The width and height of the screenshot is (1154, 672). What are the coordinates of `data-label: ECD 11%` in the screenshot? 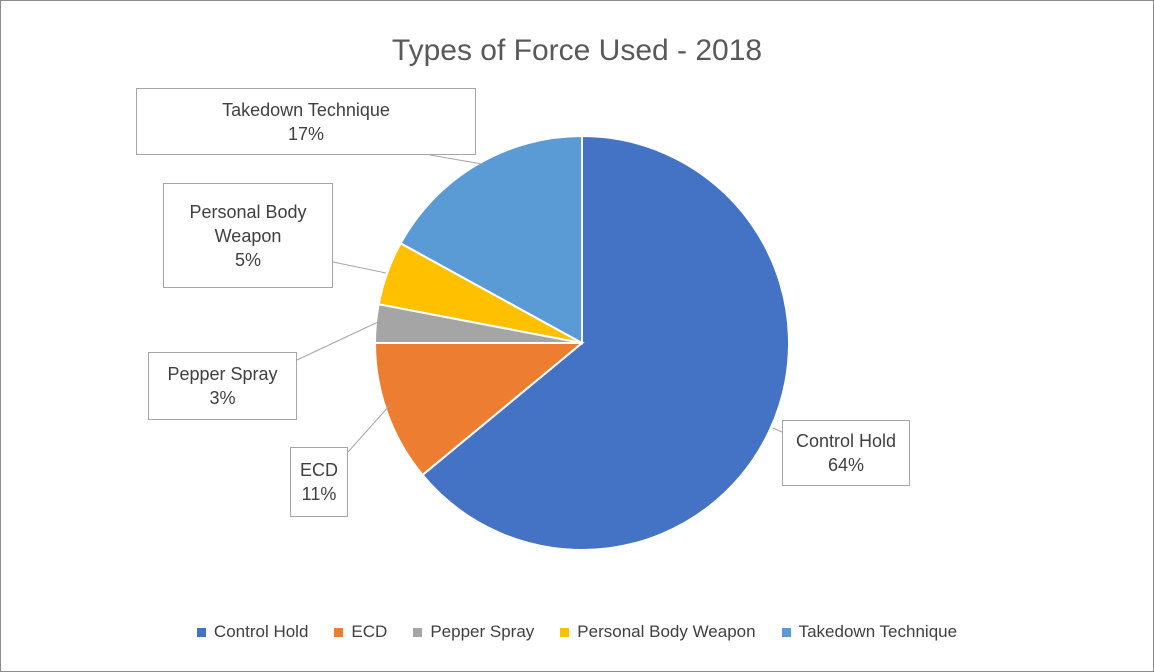 It's located at (319, 482).